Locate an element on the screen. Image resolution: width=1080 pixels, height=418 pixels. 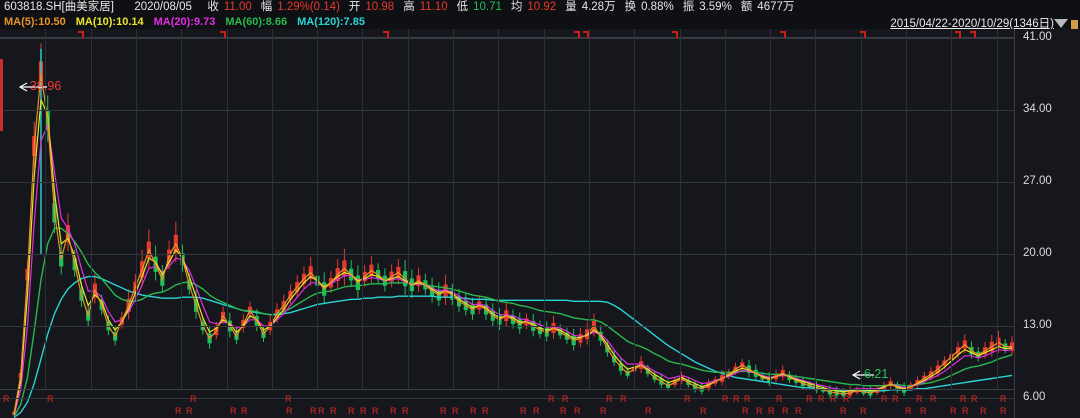
y-axis-tick-0: 41.00 is located at coordinates (1037, 37).